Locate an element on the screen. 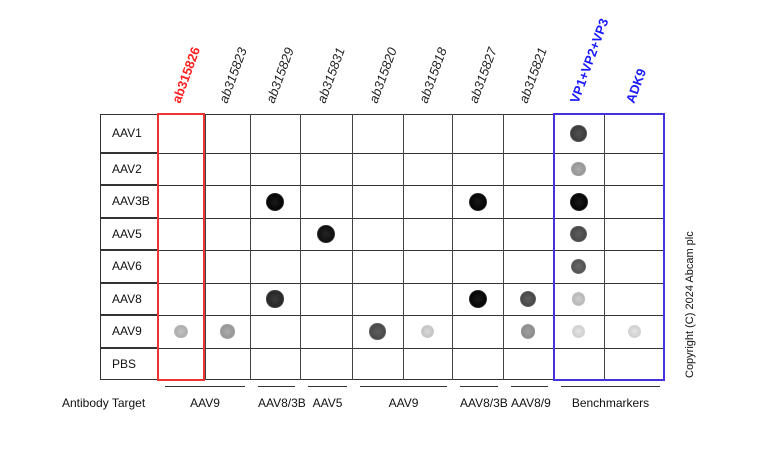  footer-label: Antibody Target is located at coordinates (104, 403).